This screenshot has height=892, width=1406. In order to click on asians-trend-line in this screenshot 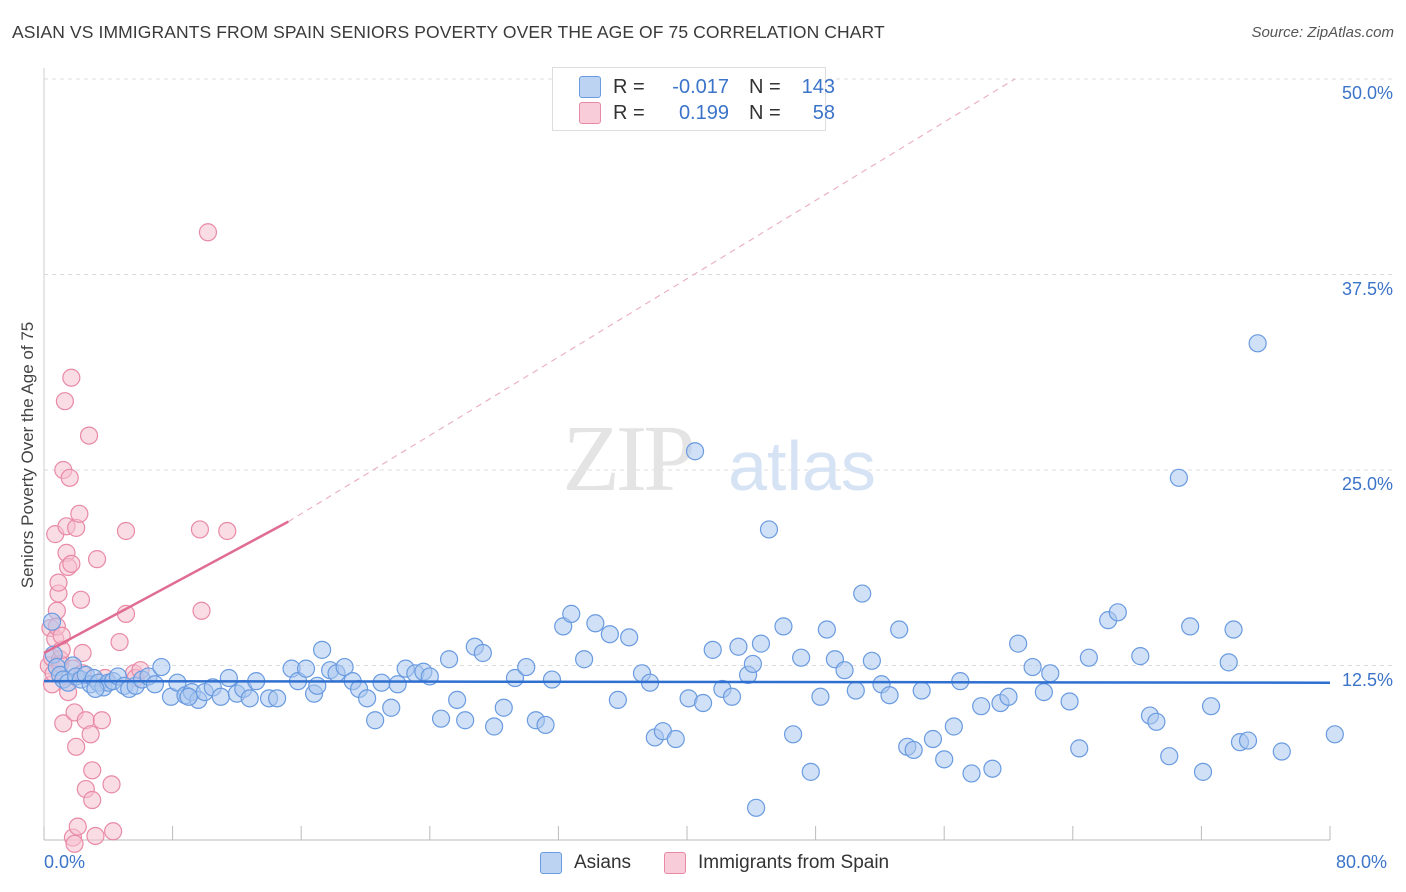, I will do `click(687, 681)`.